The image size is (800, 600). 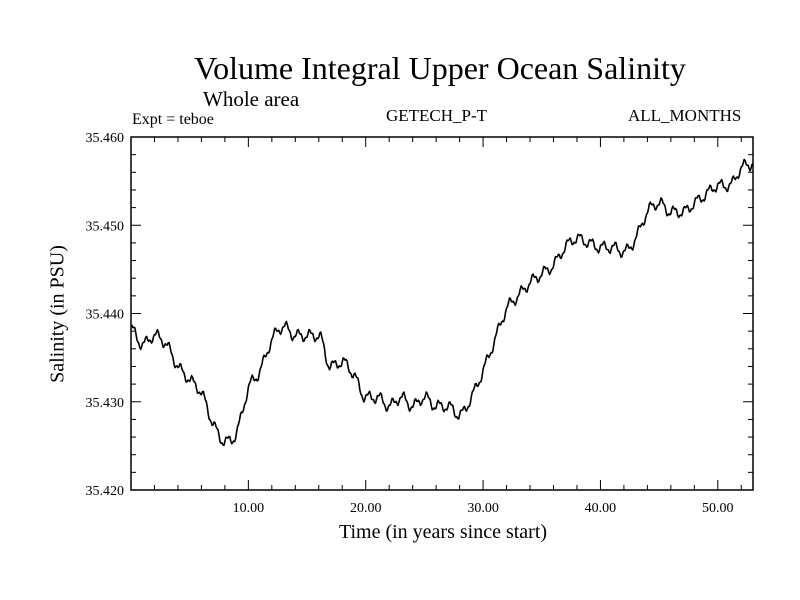 What do you see at coordinates (105, 138) in the screenshot?
I see `y-tick-label: 35.460` at bounding box center [105, 138].